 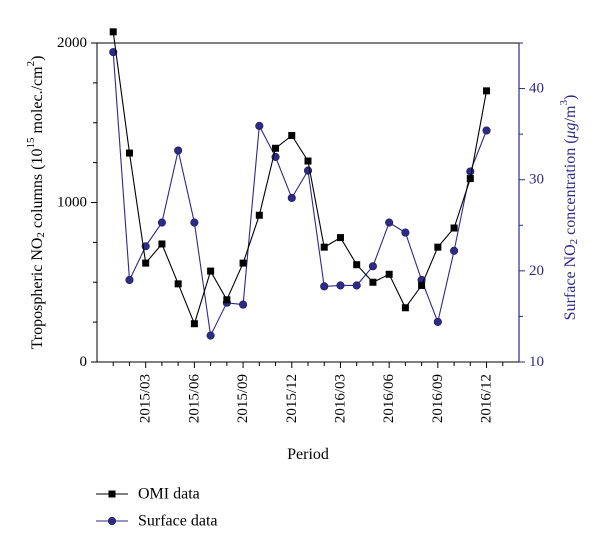 What do you see at coordinates (146, 398) in the screenshot?
I see `x-tick-label: 2015/03` at bounding box center [146, 398].